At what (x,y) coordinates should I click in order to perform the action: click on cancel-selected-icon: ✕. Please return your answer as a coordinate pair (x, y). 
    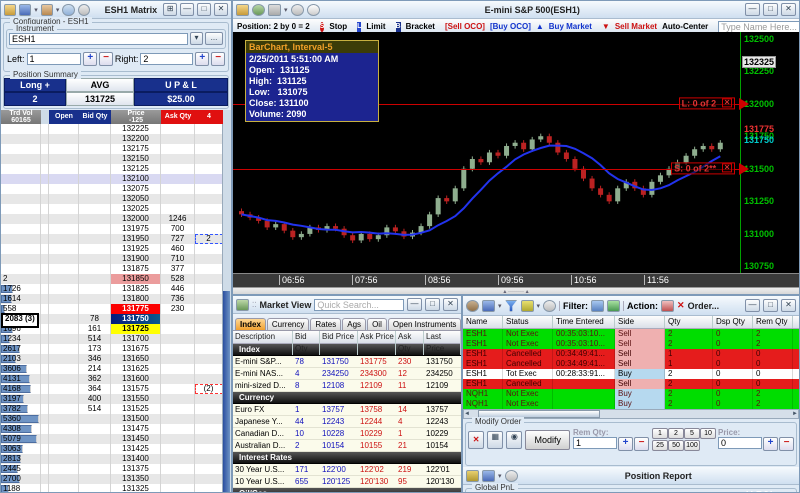
    Looking at the image, I should click on (476, 439).